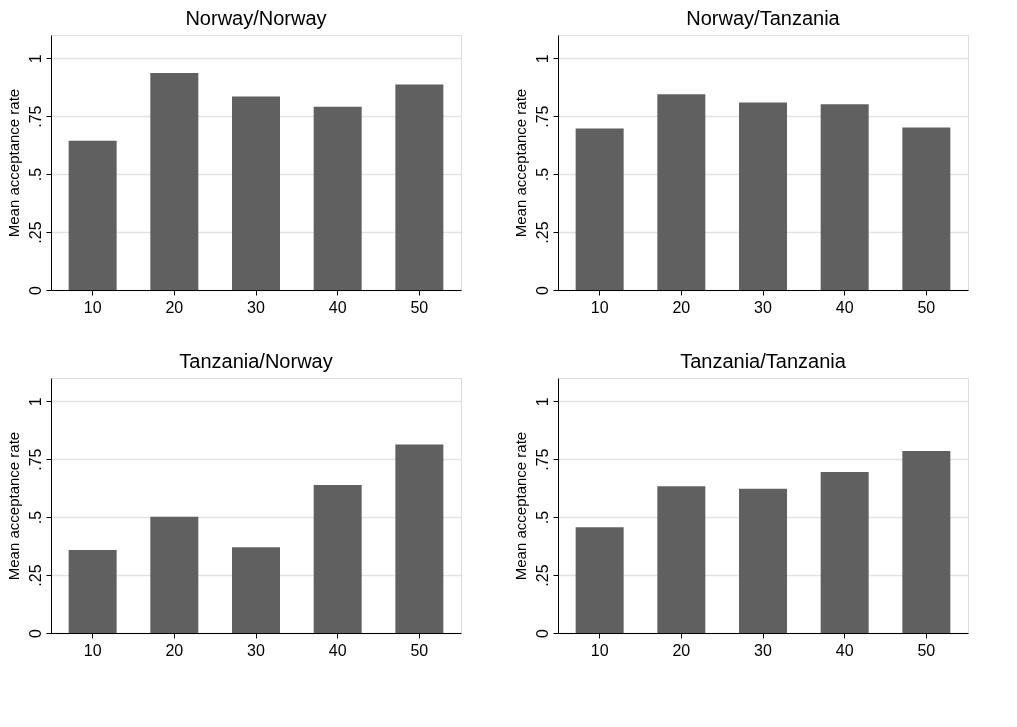  What do you see at coordinates (763, 361) in the screenshot?
I see `chart-title: Tanzania/Tanzania` at bounding box center [763, 361].